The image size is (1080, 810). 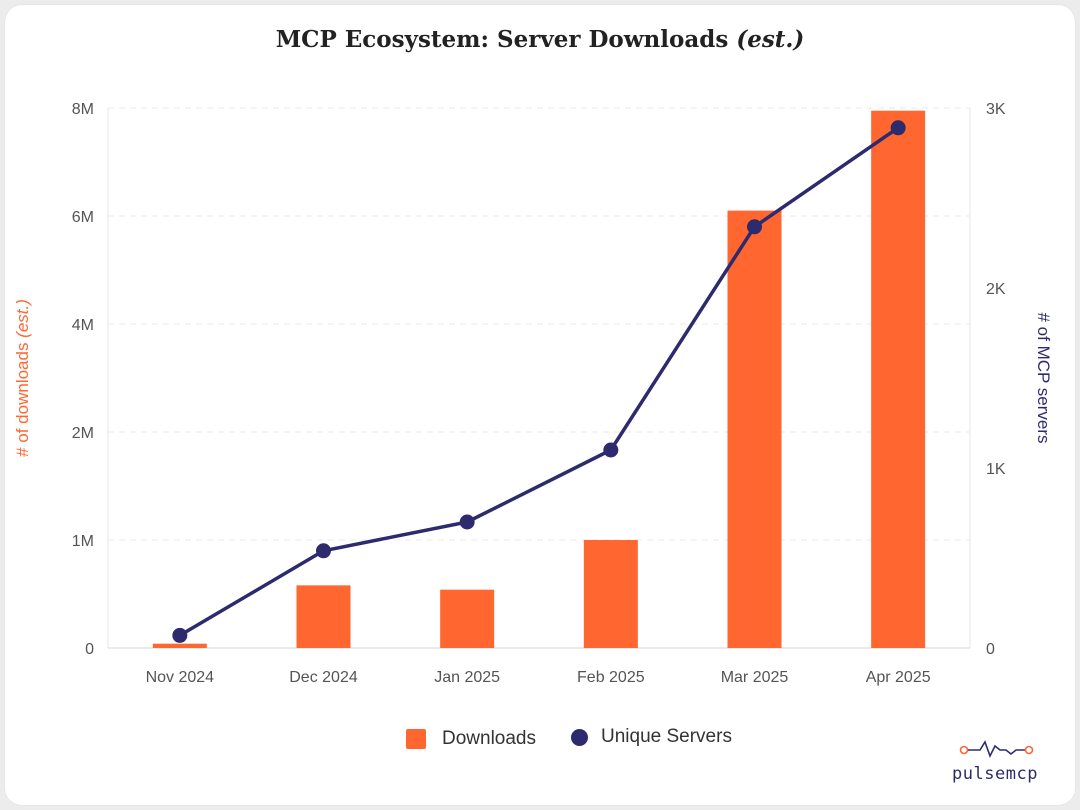 I want to click on right-tick-label: 2K, so click(x=996, y=289).